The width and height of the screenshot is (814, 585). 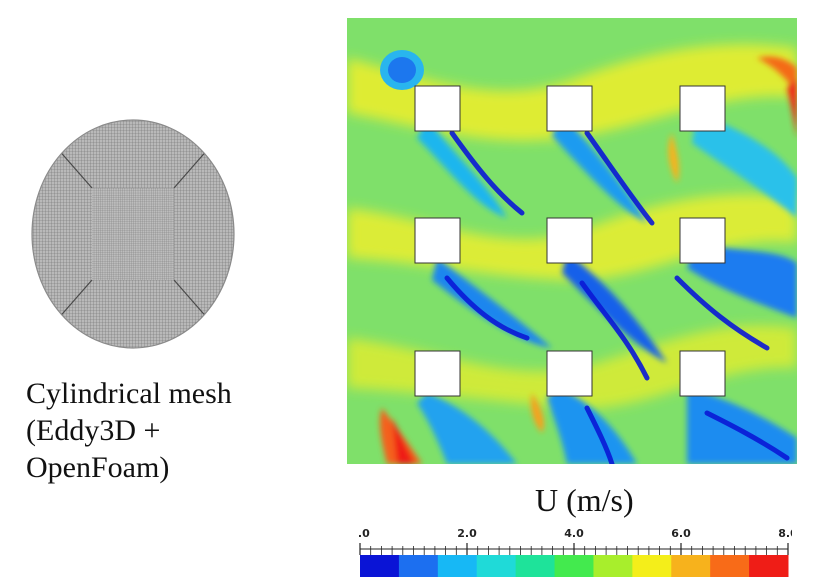 What do you see at coordinates (364, 533) in the screenshot?
I see `colorbar-tick-label: 0.0` at bounding box center [364, 533].